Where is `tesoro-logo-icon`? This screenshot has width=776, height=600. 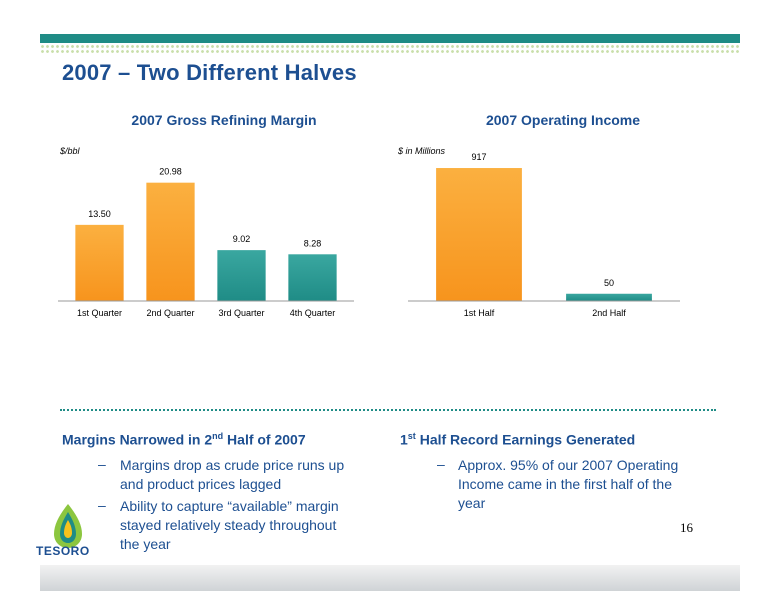
tesoro-logo-icon is located at coordinates (68, 526).